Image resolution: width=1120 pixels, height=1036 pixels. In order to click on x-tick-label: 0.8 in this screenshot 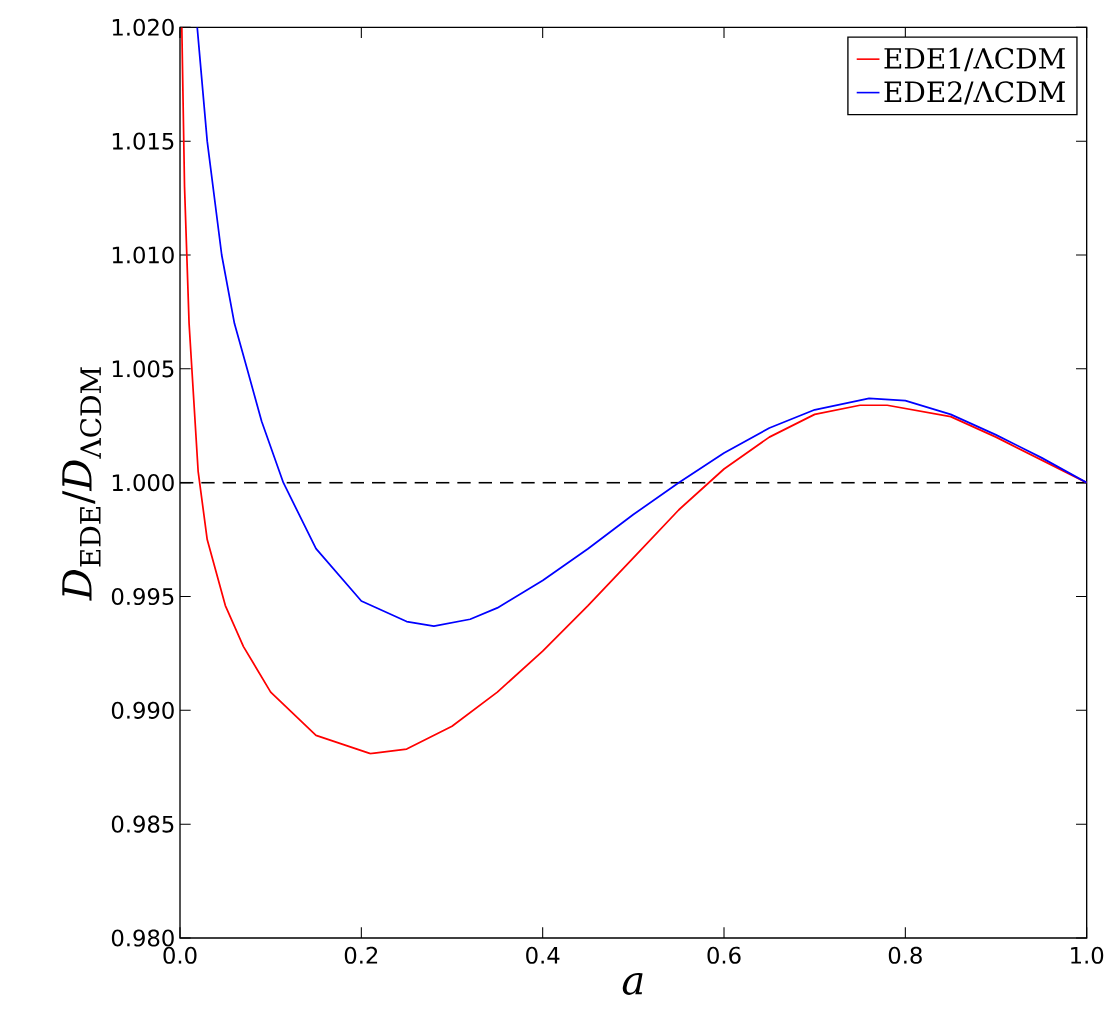, I will do `click(905, 955)`.